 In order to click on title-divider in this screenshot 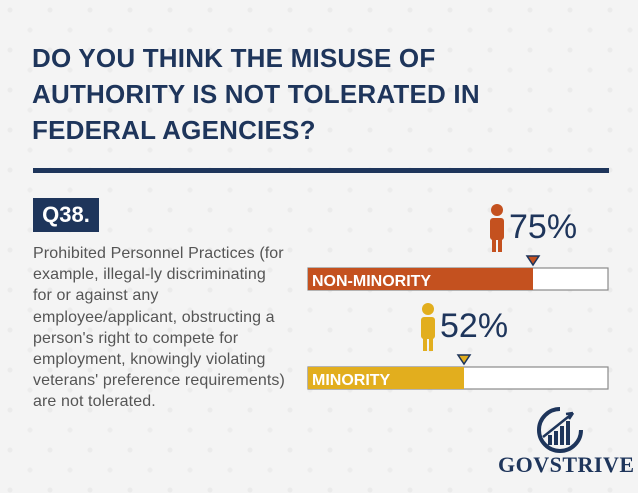, I will do `click(321, 170)`.